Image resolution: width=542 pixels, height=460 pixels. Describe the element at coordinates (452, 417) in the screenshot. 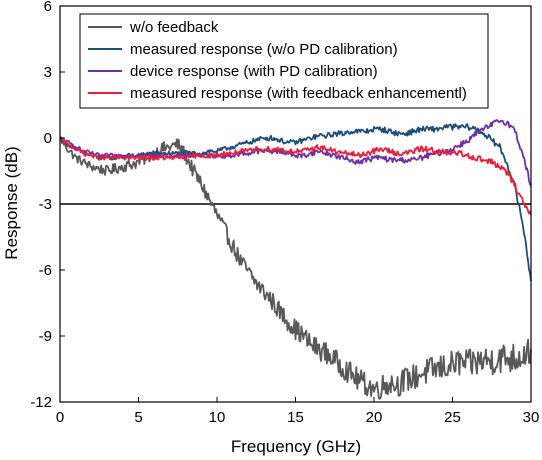

I see `x-tick-label: 25` at that location.